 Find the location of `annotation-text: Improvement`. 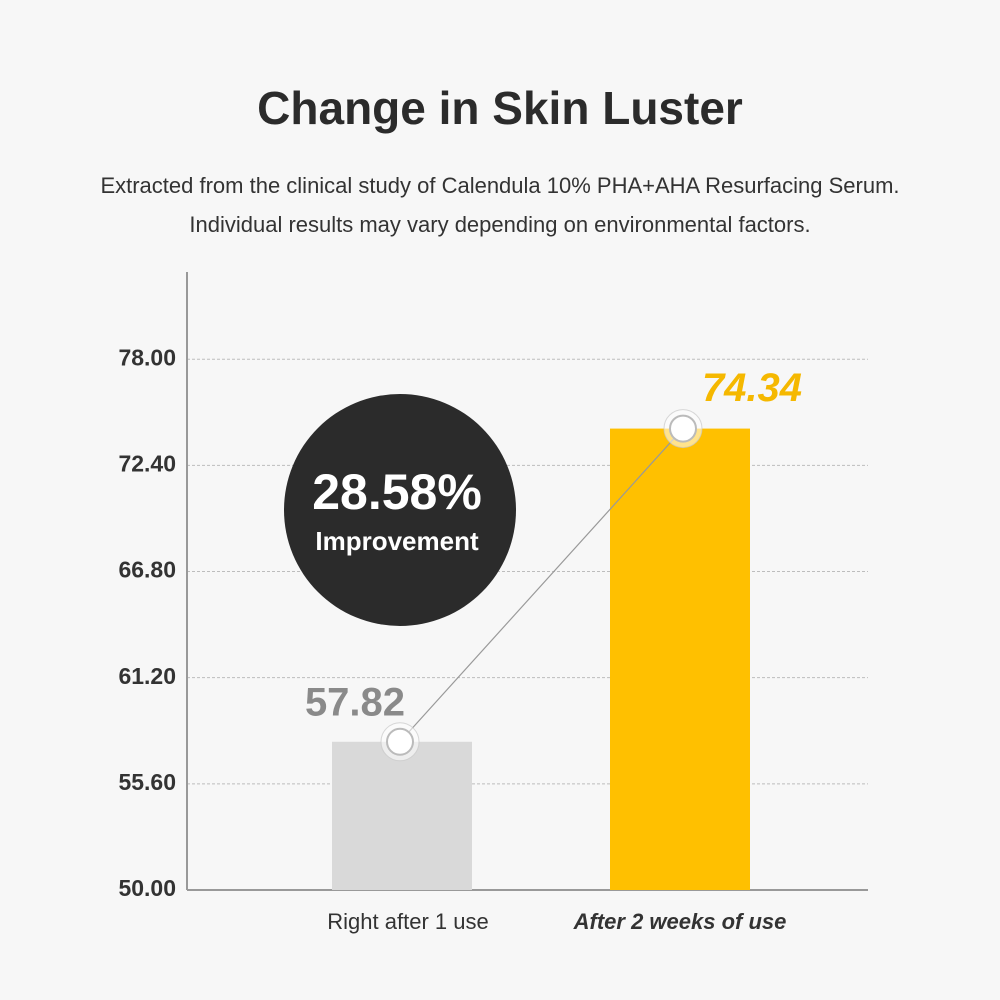

annotation-text: Improvement is located at coordinates (397, 541).